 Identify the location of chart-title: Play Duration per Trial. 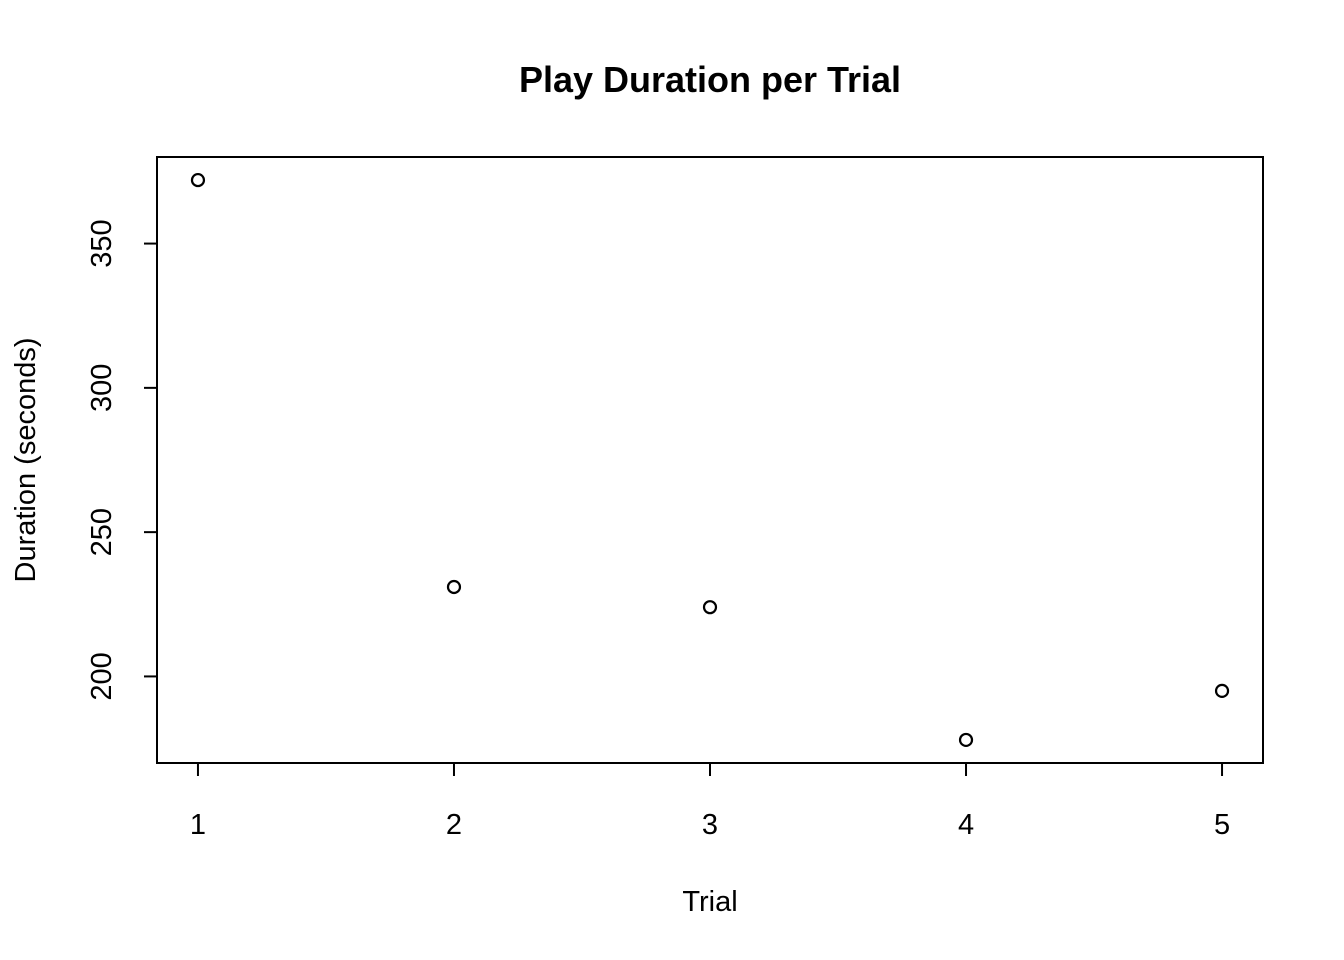
(710, 79).